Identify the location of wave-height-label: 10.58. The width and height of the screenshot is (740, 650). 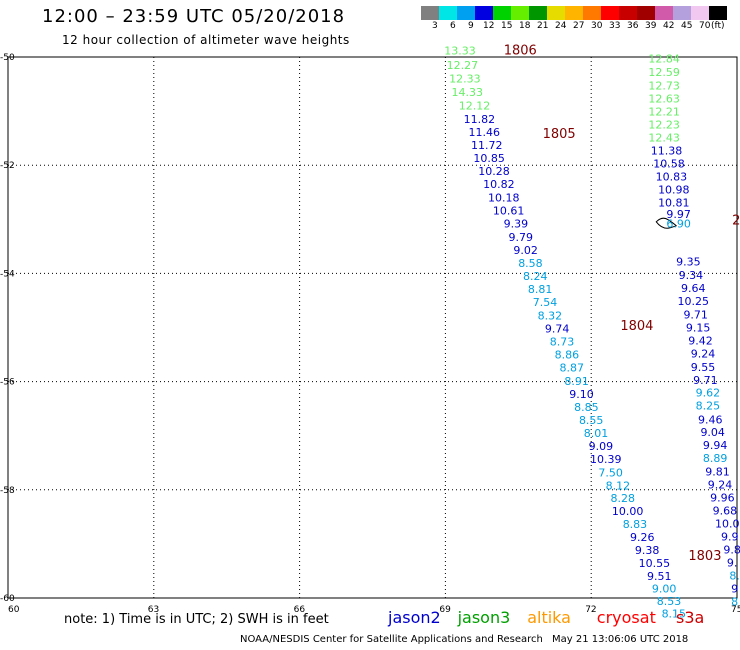
(669, 163).